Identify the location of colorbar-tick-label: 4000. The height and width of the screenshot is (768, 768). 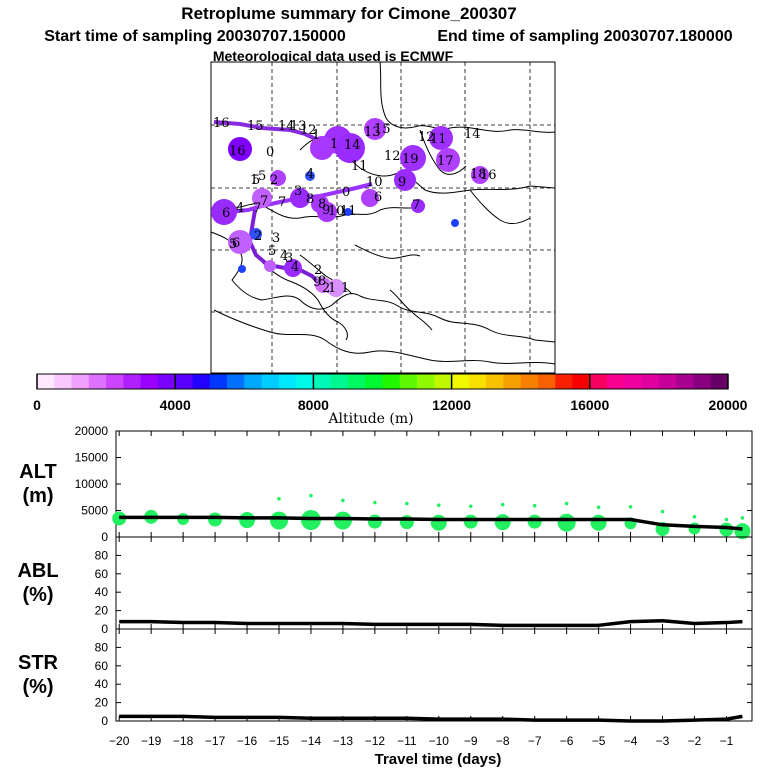
(175, 405).